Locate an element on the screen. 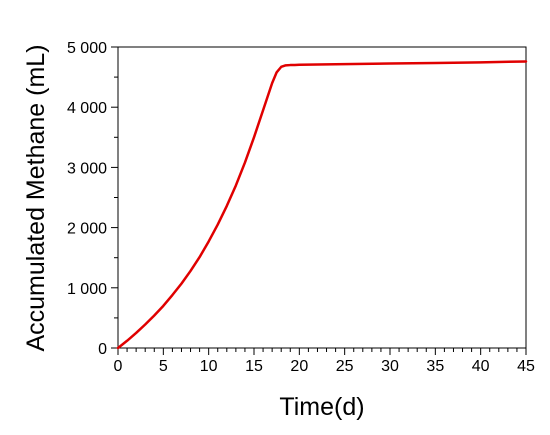 The height and width of the screenshot is (435, 550). y-tick-label: 0 is located at coordinates (102, 349).